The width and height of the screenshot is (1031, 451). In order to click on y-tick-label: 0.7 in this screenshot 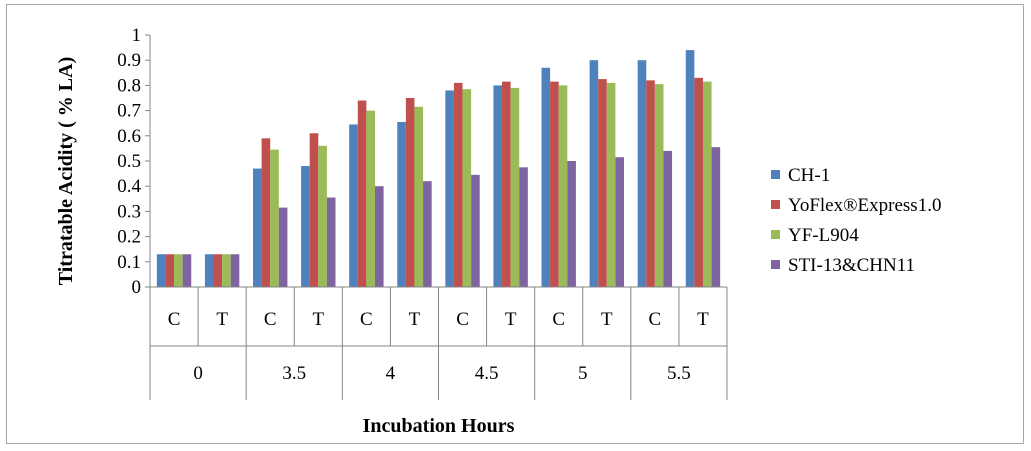, I will do `click(129, 111)`.